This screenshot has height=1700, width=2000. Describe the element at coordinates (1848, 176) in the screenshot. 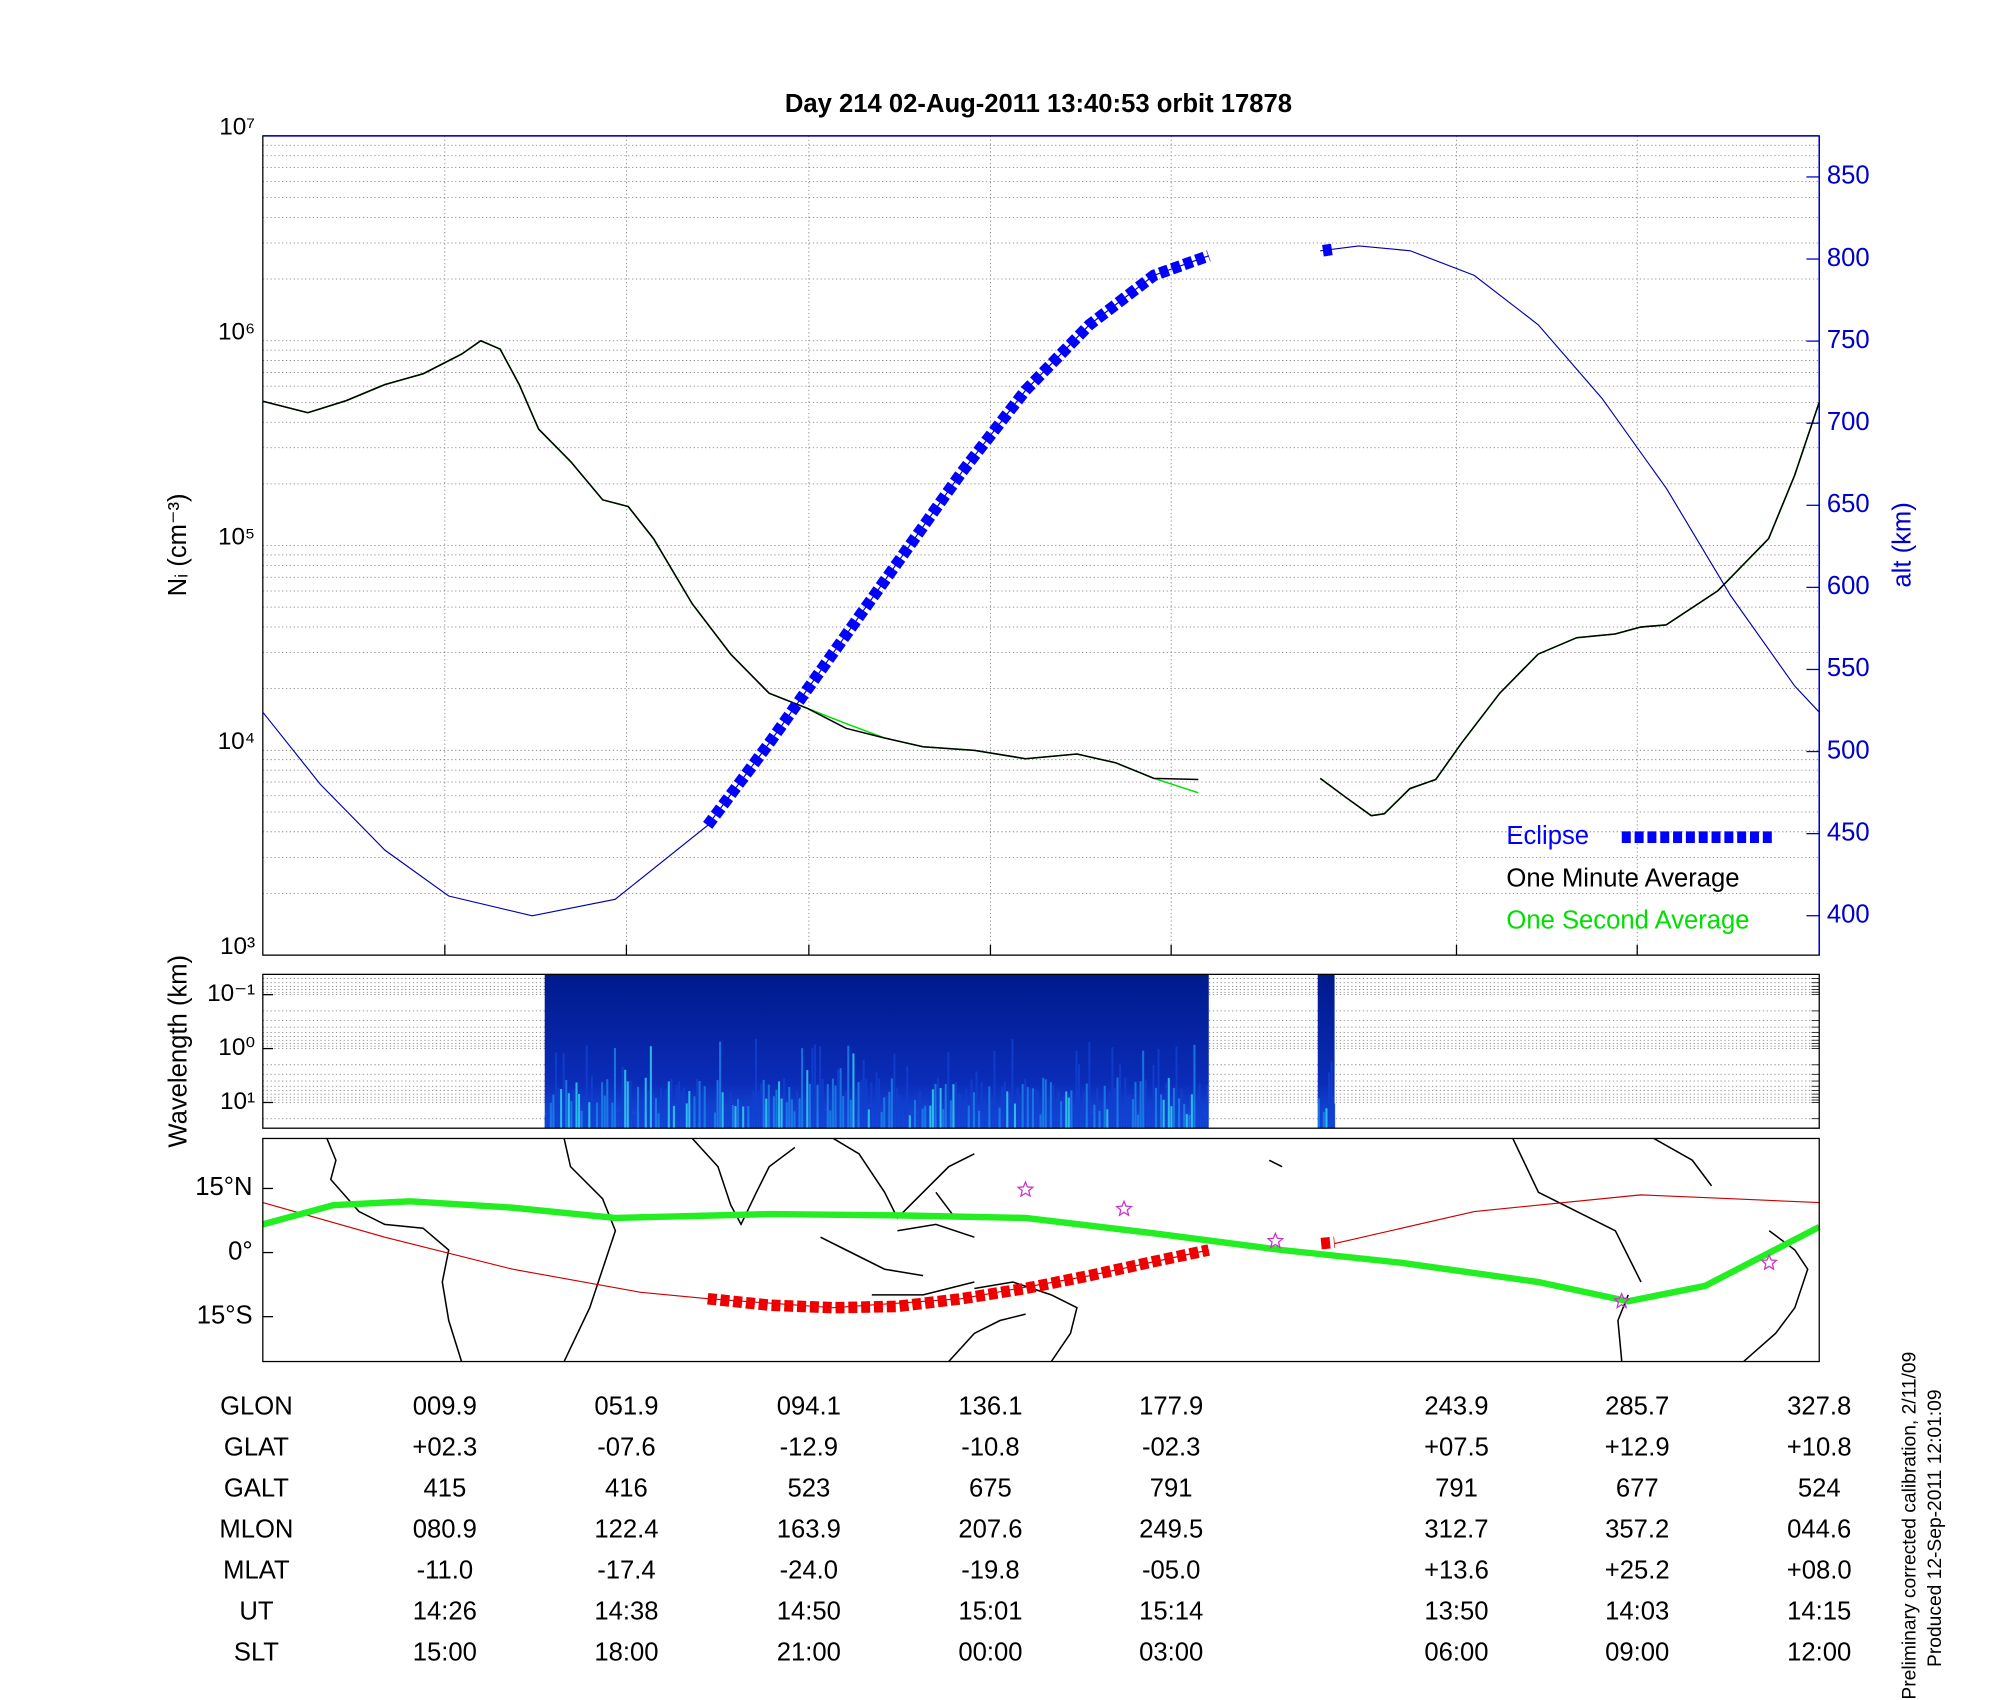

I see `y2-tick-label: 850` at that location.